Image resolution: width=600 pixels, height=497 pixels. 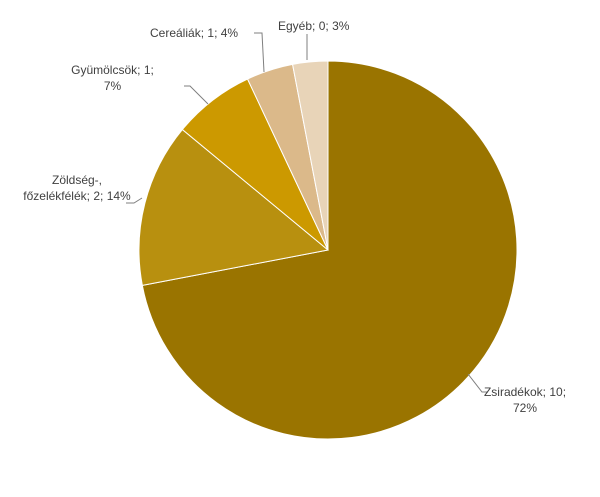 What do you see at coordinates (104, 70) in the screenshot?
I see `label-category: Gyümölcsök` at bounding box center [104, 70].